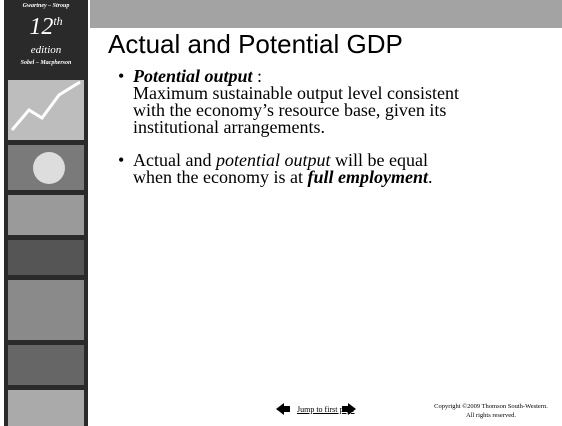 The width and height of the screenshot is (562, 426). What do you see at coordinates (46, 50) in the screenshot?
I see `edition-word: edition` at bounding box center [46, 50].